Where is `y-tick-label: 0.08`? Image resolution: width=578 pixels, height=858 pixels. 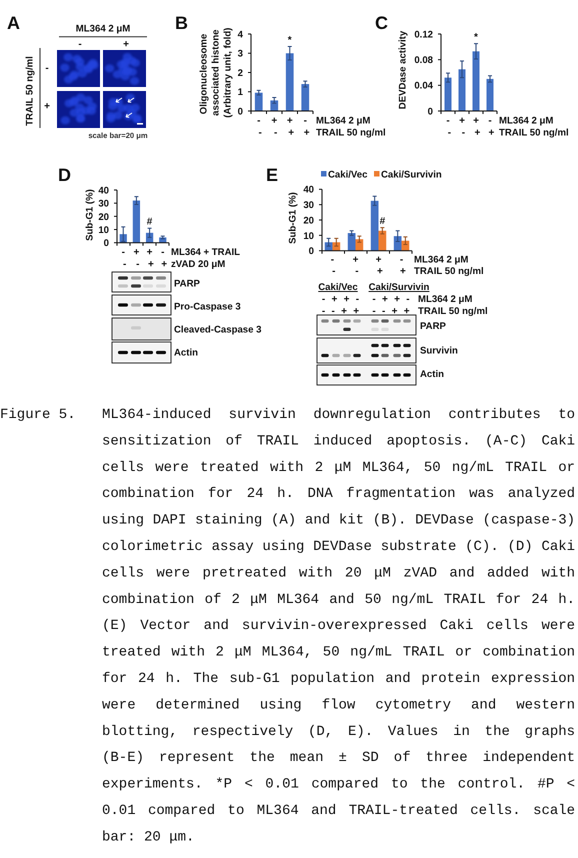 y-tick-label: 0.08 is located at coordinates (424, 60).